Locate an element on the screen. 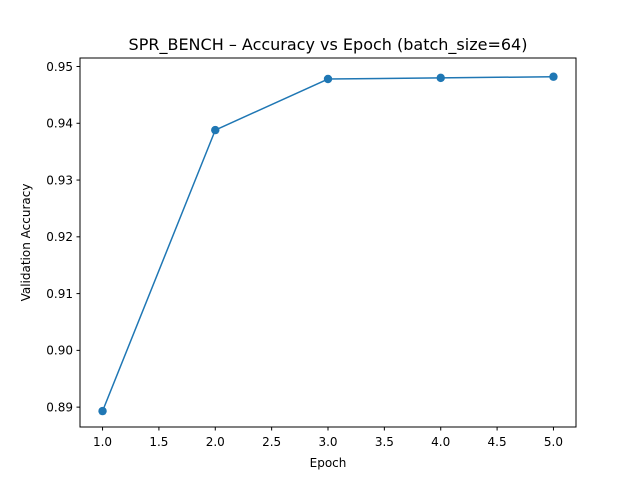 The width and height of the screenshot is (640, 480). x-tick-label: 1.5 is located at coordinates (158, 442).